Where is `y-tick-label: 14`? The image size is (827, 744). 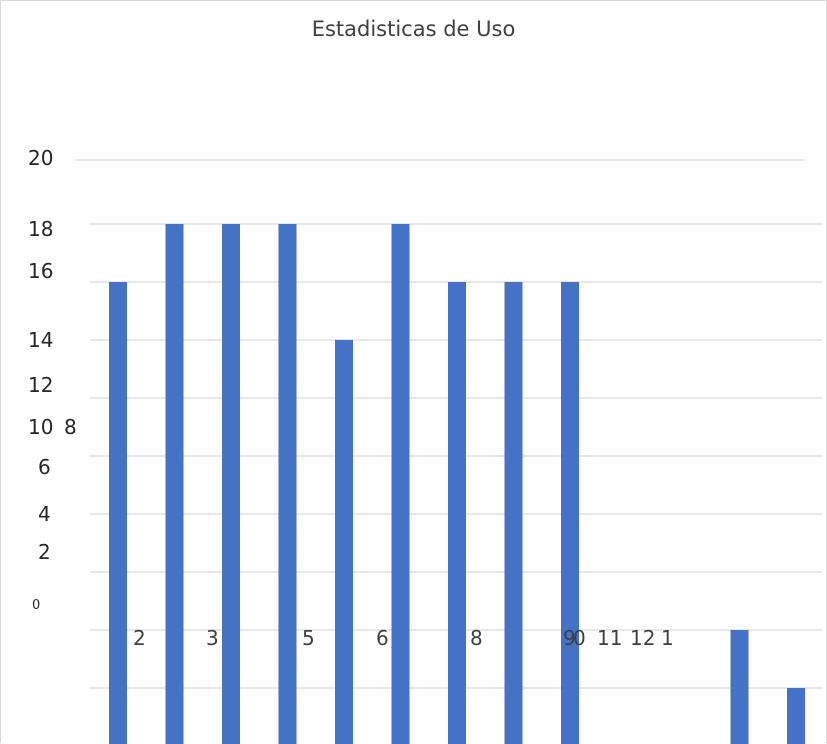 y-tick-label: 14 is located at coordinates (40, 340).